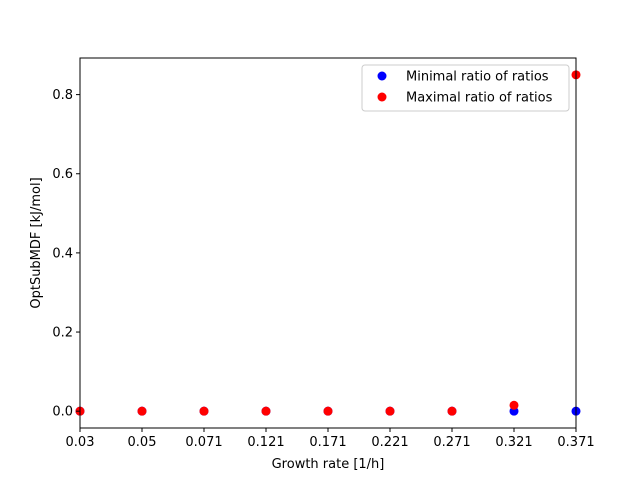 The image size is (640, 480). I want to click on x-tick-label: 0.071, so click(203, 442).